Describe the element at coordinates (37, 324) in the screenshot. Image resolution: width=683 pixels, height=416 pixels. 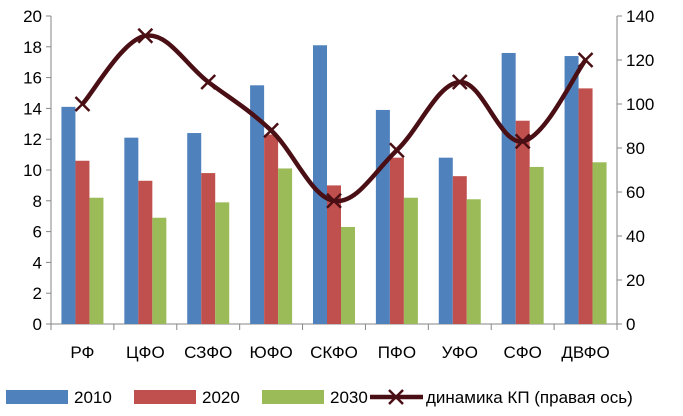
I see `y-left-tick-label: 0` at that location.